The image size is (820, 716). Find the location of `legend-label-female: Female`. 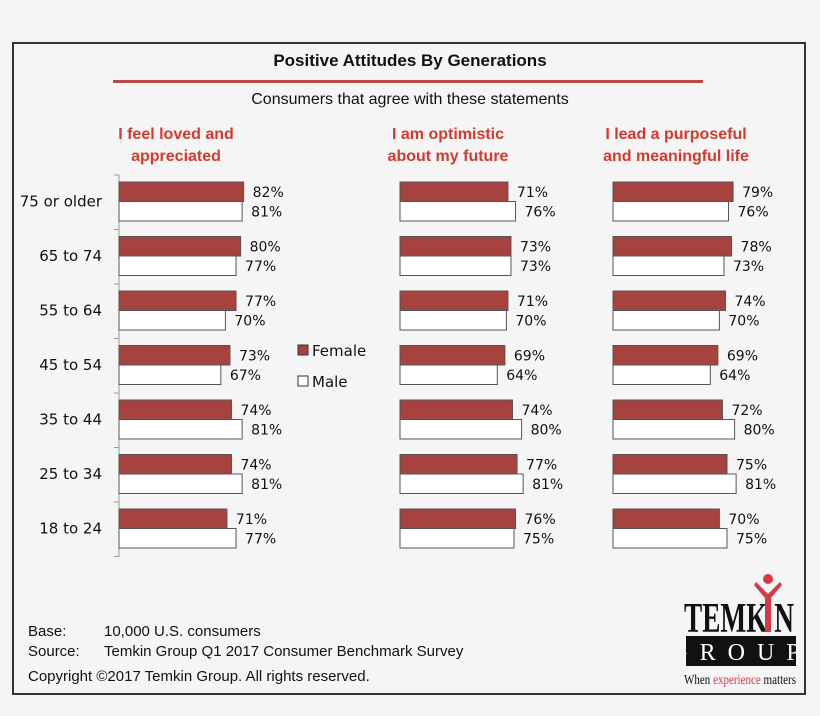

legend-label-female: Female is located at coordinates (339, 351).